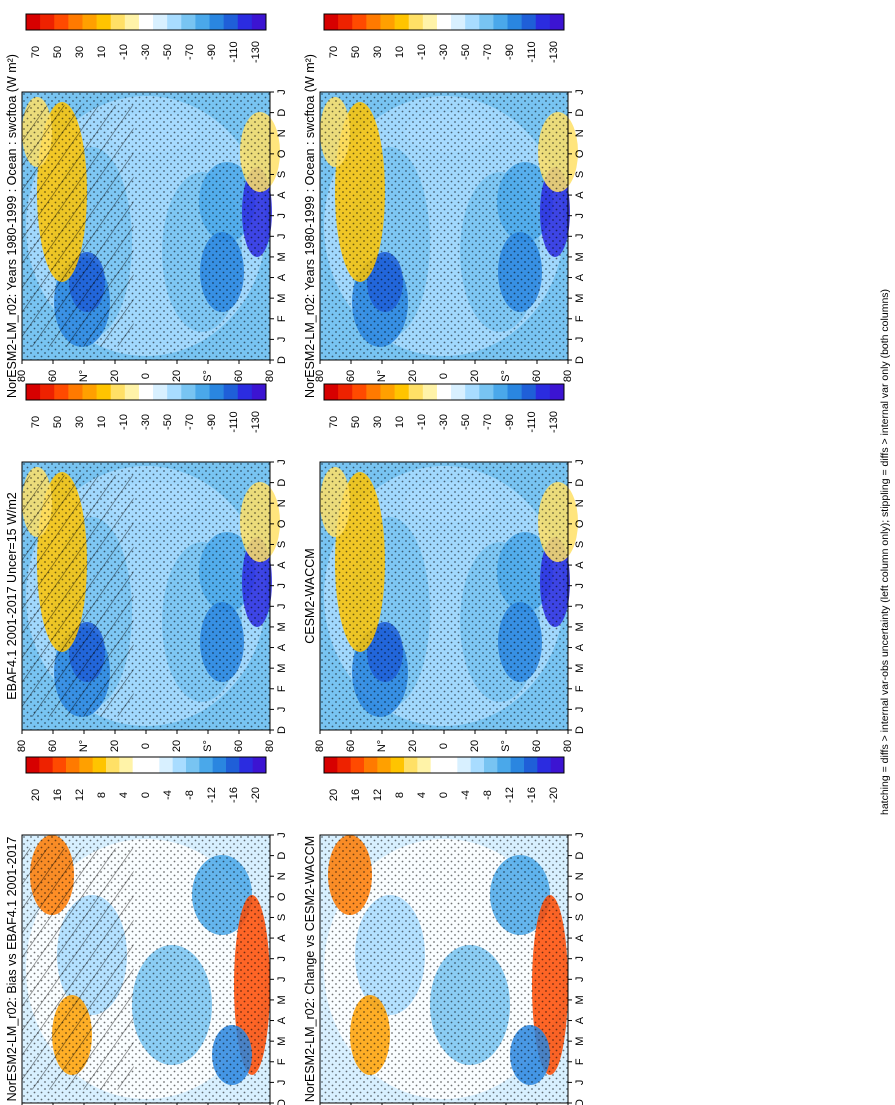  Describe the element at coordinates (334, 422) in the screenshot. I see `colorbar-tick-label: 70` at that location.